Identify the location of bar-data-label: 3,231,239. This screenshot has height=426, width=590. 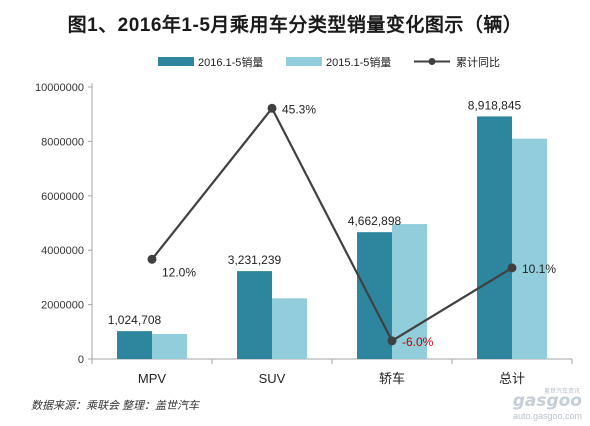
(255, 260).